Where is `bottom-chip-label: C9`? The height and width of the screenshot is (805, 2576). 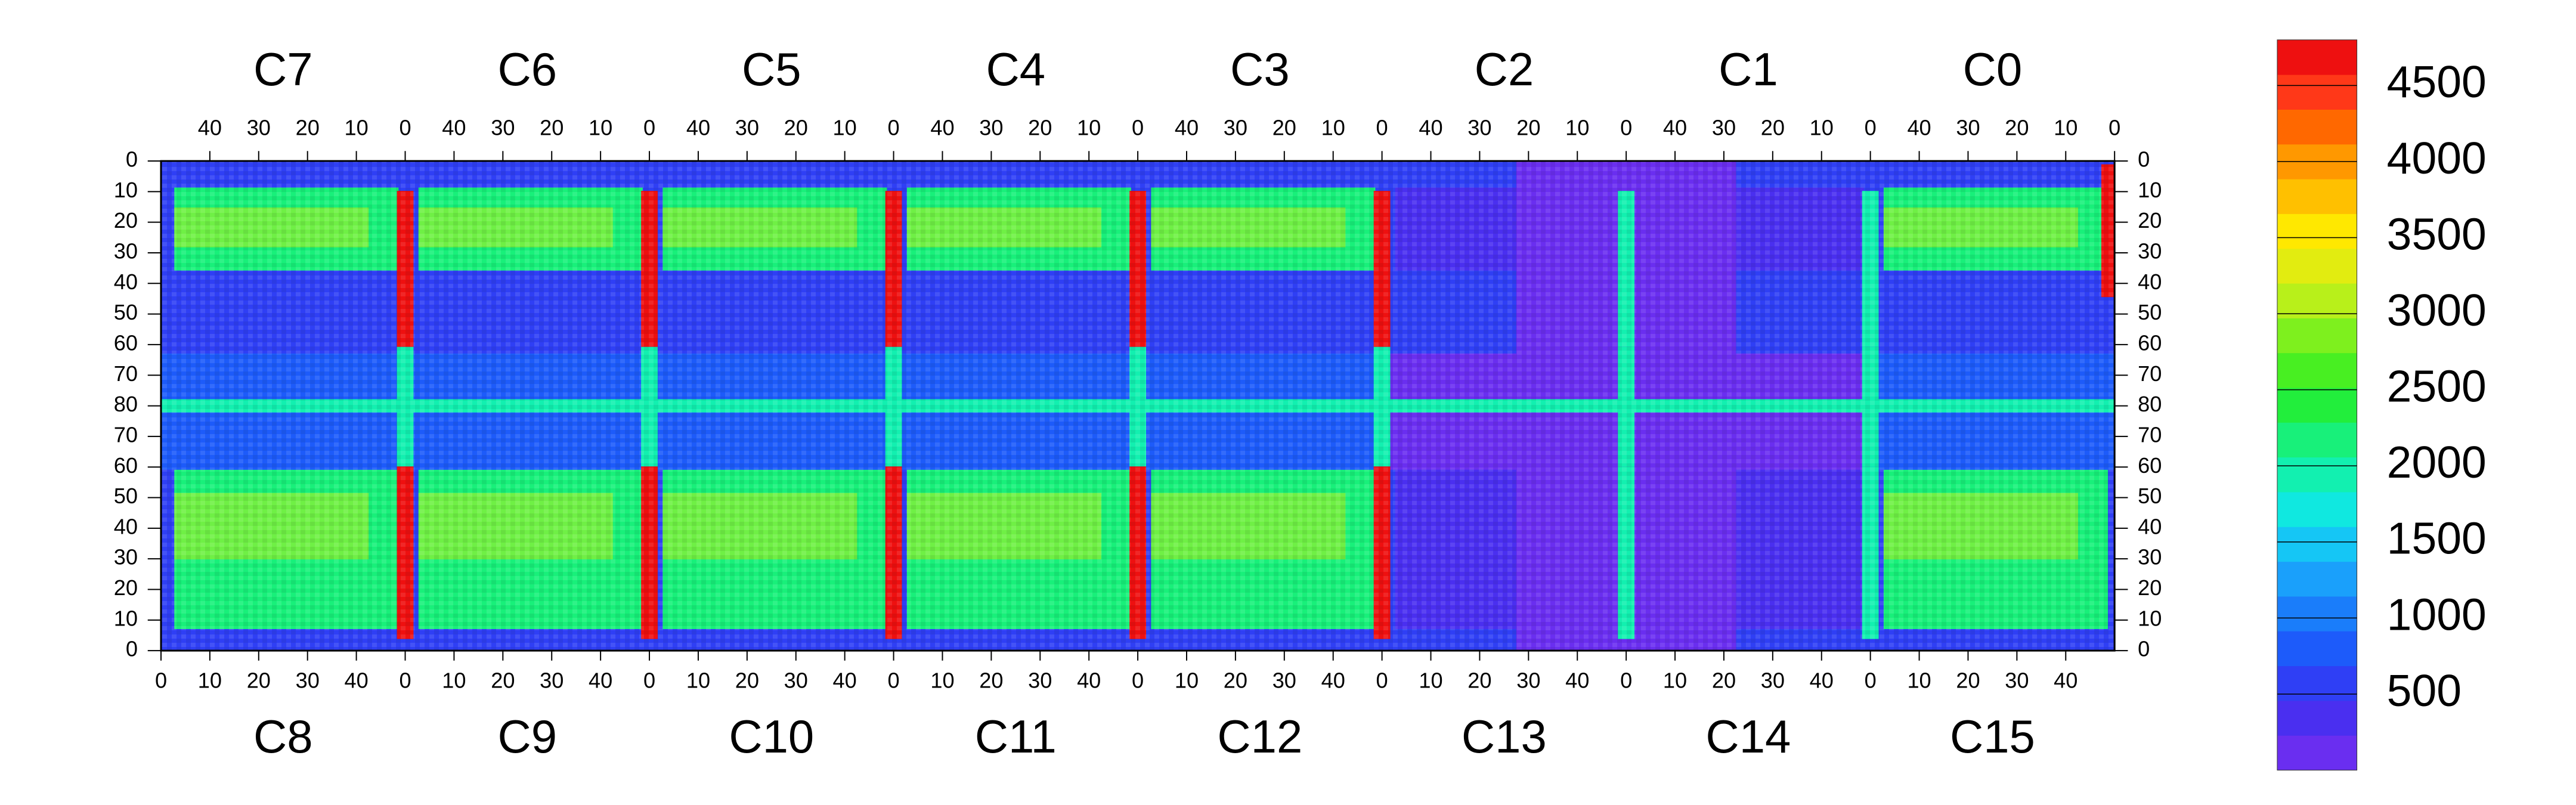
bottom-chip-label: C9 is located at coordinates (527, 737).